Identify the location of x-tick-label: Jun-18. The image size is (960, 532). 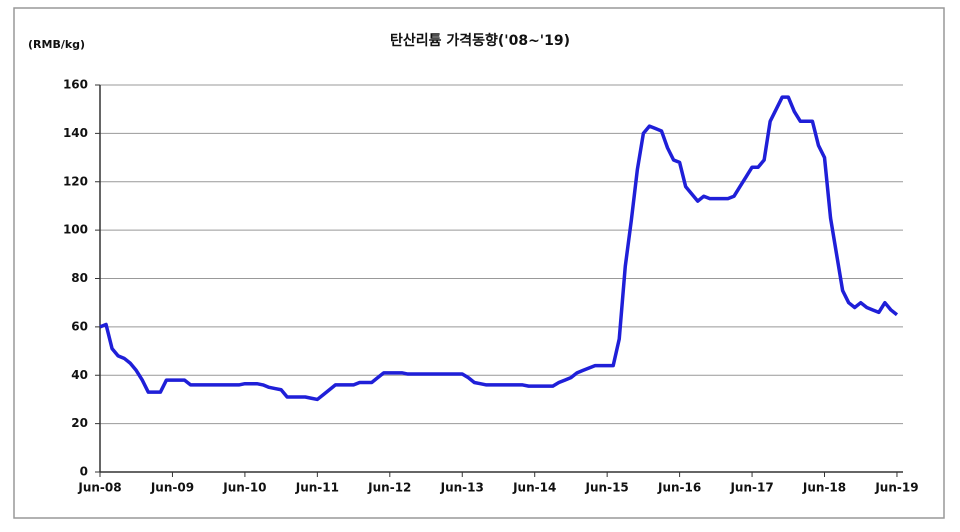
(824, 488).